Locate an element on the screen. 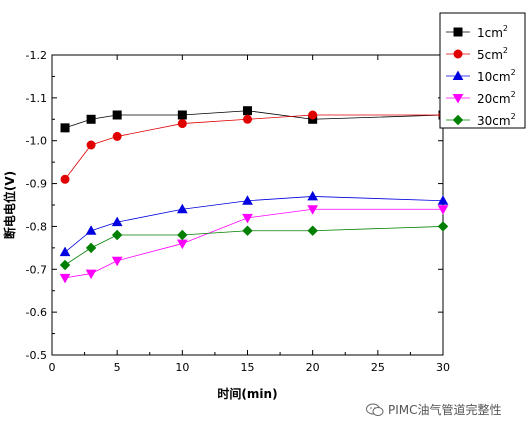  y-tick-label: -1.1 is located at coordinates (36, 98).